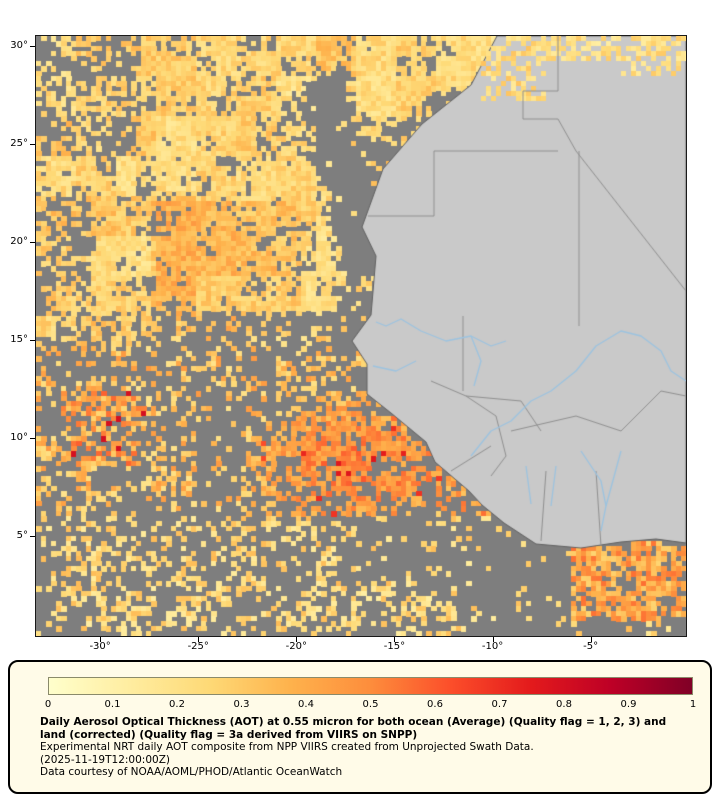  I want to click on colorbar-tick-label: 0.4, so click(306, 704).